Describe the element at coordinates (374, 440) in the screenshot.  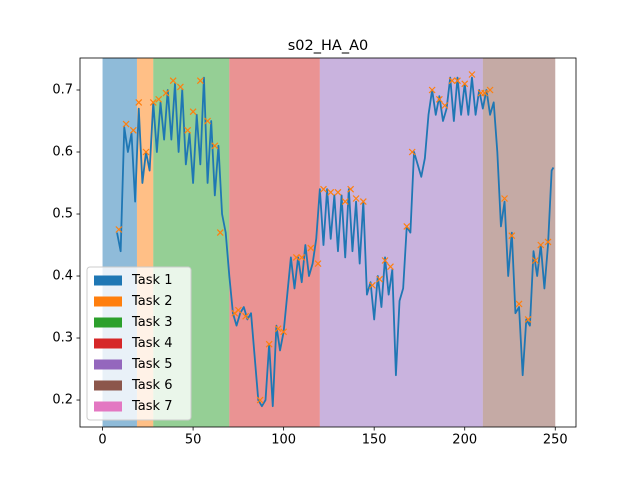
I see `x-tick-label: 150` at that location.